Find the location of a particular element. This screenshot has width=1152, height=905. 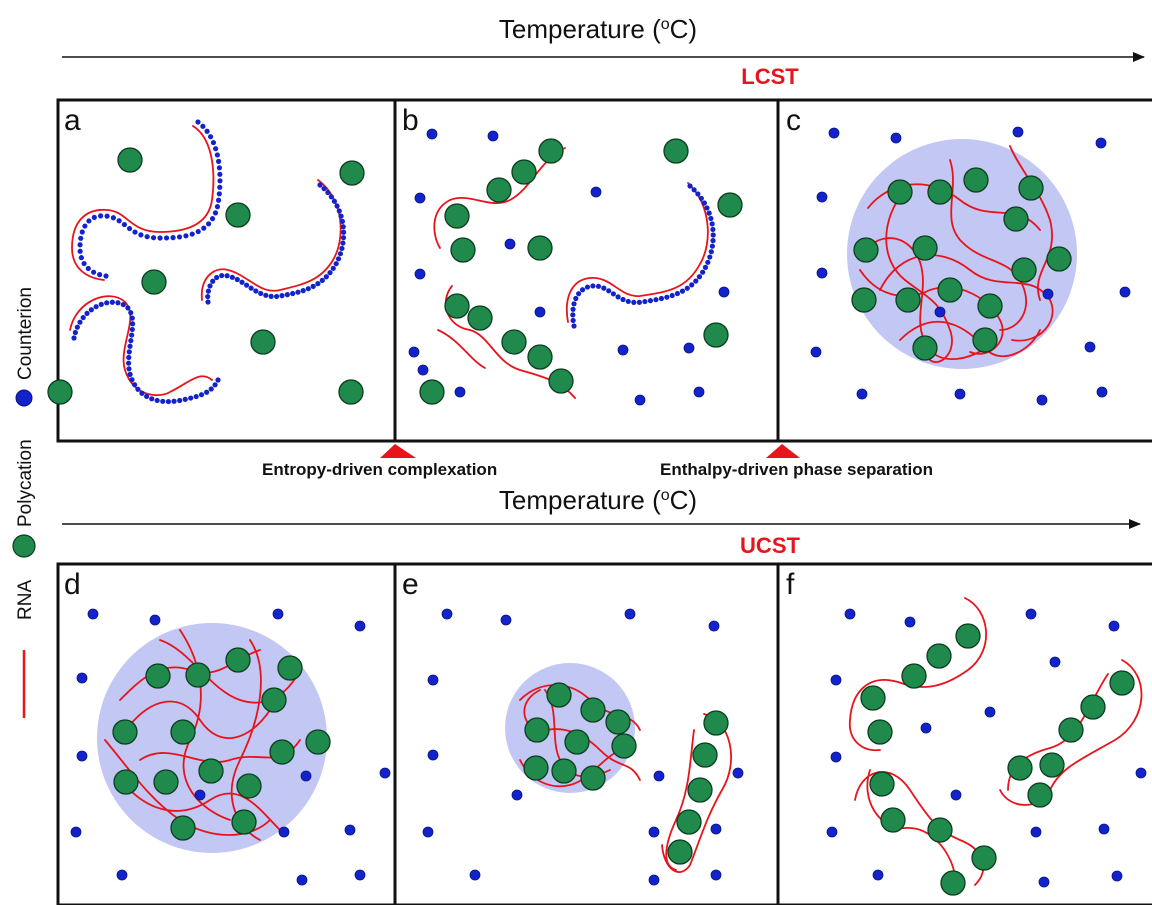

legend-rna-label: RNA is located at coordinates (25, 600).